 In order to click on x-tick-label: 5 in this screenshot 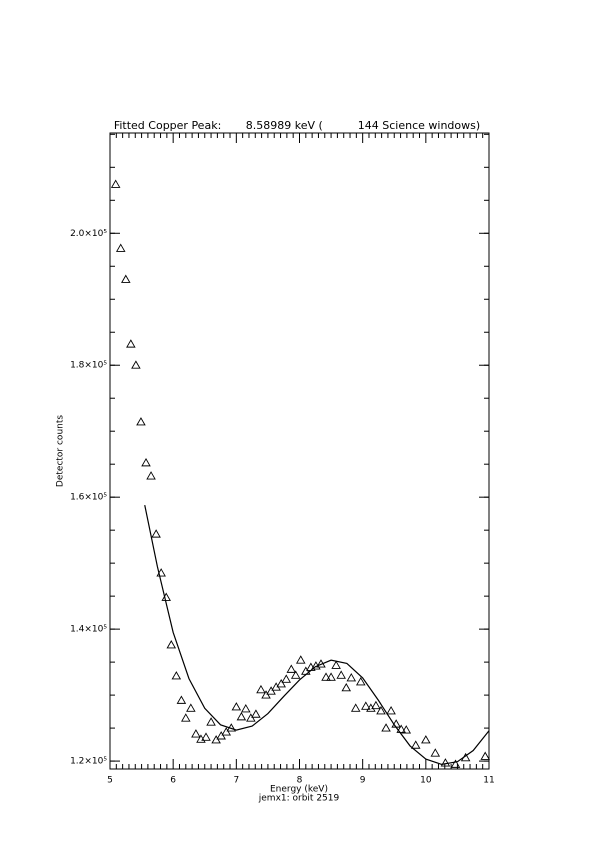, I will do `click(110, 781)`.